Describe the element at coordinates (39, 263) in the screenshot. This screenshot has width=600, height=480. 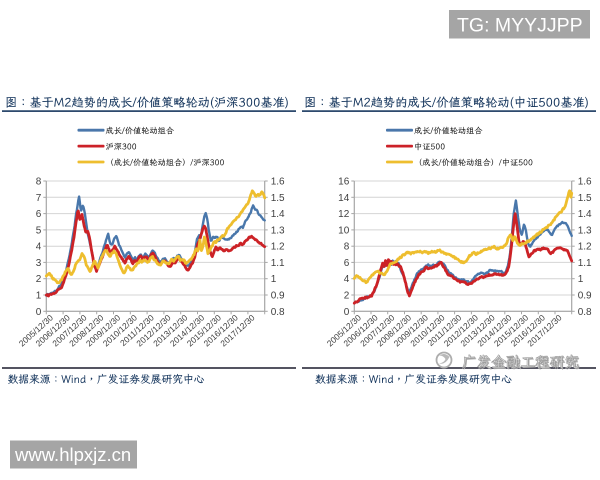
I see `svg-text: 3` at that location.